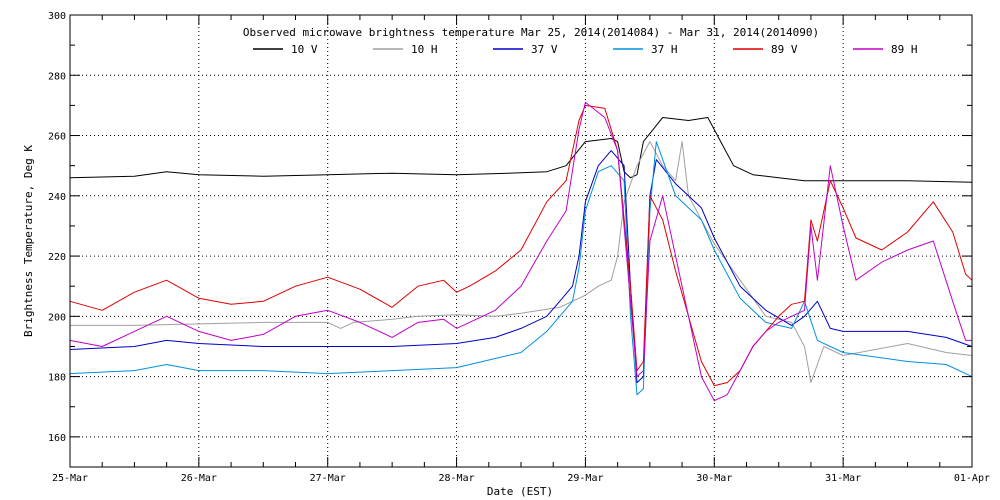 Image resolution: width=1000 pixels, height=500 pixels. What do you see at coordinates (784, 49) in the screenshot?
I see `legend-label-89-v: 89 V` at bounding box center [784, 49].